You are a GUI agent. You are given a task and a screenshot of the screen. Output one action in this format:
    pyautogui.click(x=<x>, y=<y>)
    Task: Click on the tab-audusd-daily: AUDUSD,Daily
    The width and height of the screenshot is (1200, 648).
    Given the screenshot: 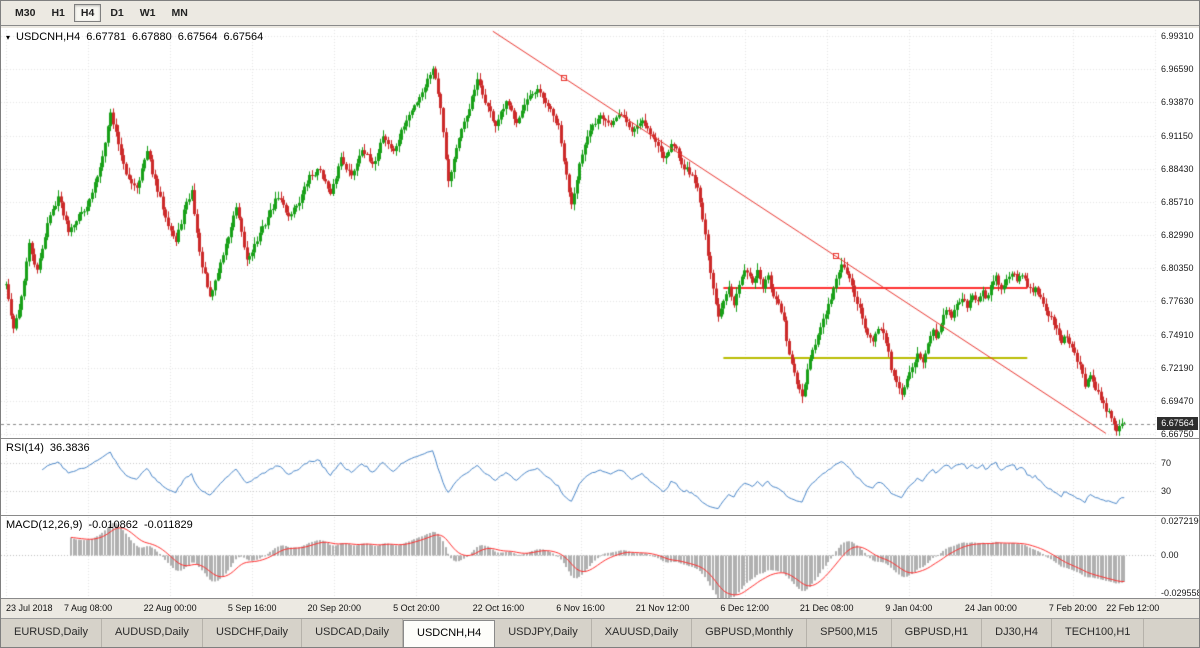 What is the action you would take?
    pyautogui.click(x=152, y=633)
    